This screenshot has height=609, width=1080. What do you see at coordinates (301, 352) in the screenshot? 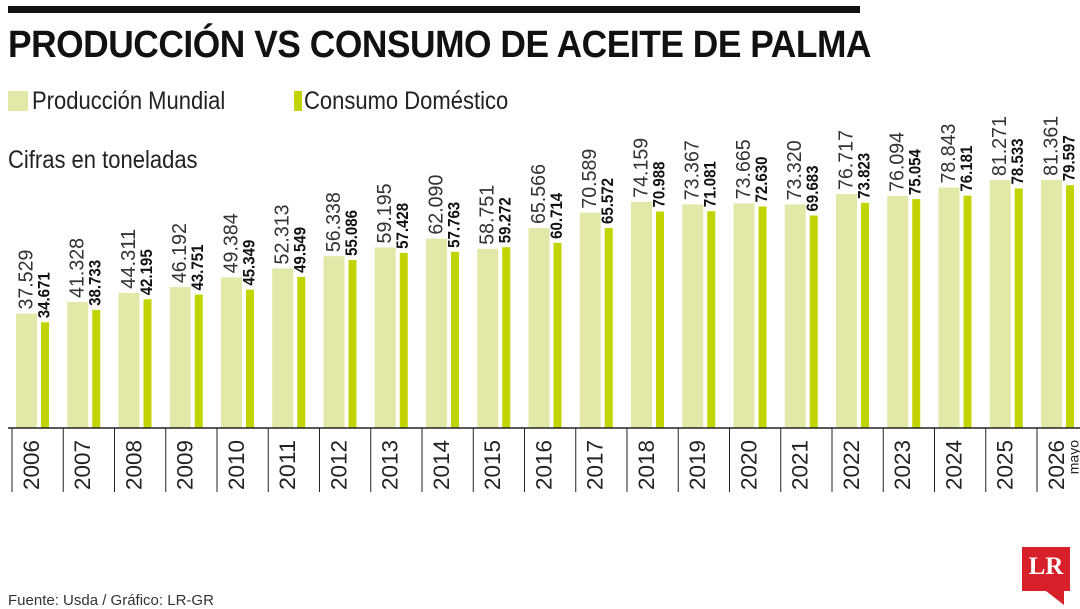
I see `bar-consumption-2011` at bounding box center [301, 352].